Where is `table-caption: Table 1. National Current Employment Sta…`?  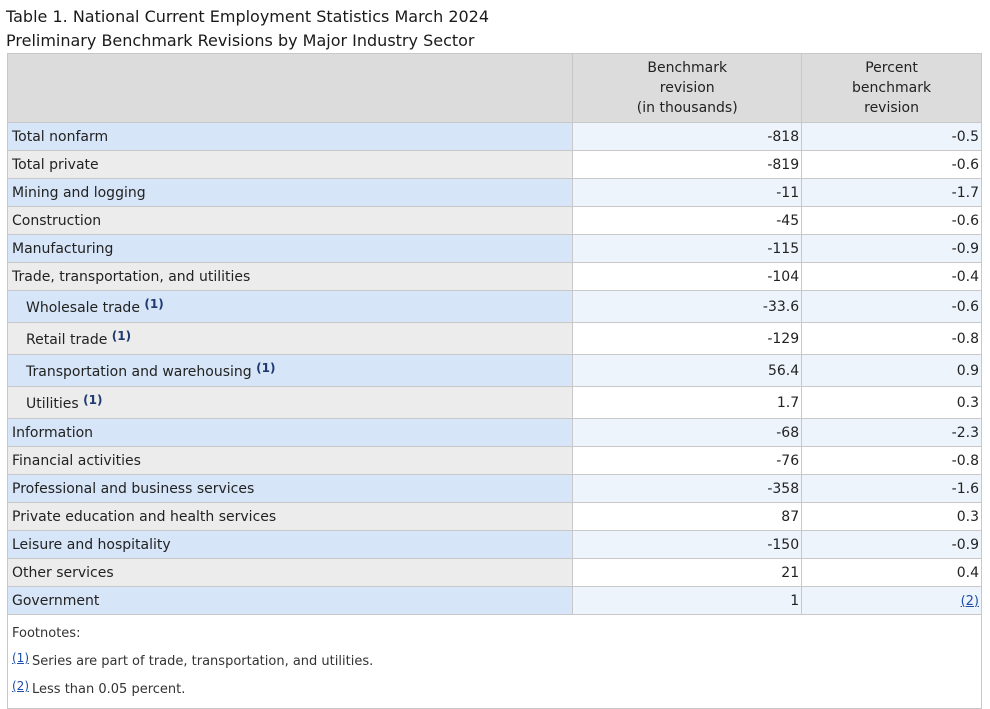 table-caption: Table 1. National Current Employment Sta… is located at coordinates (247, 29).